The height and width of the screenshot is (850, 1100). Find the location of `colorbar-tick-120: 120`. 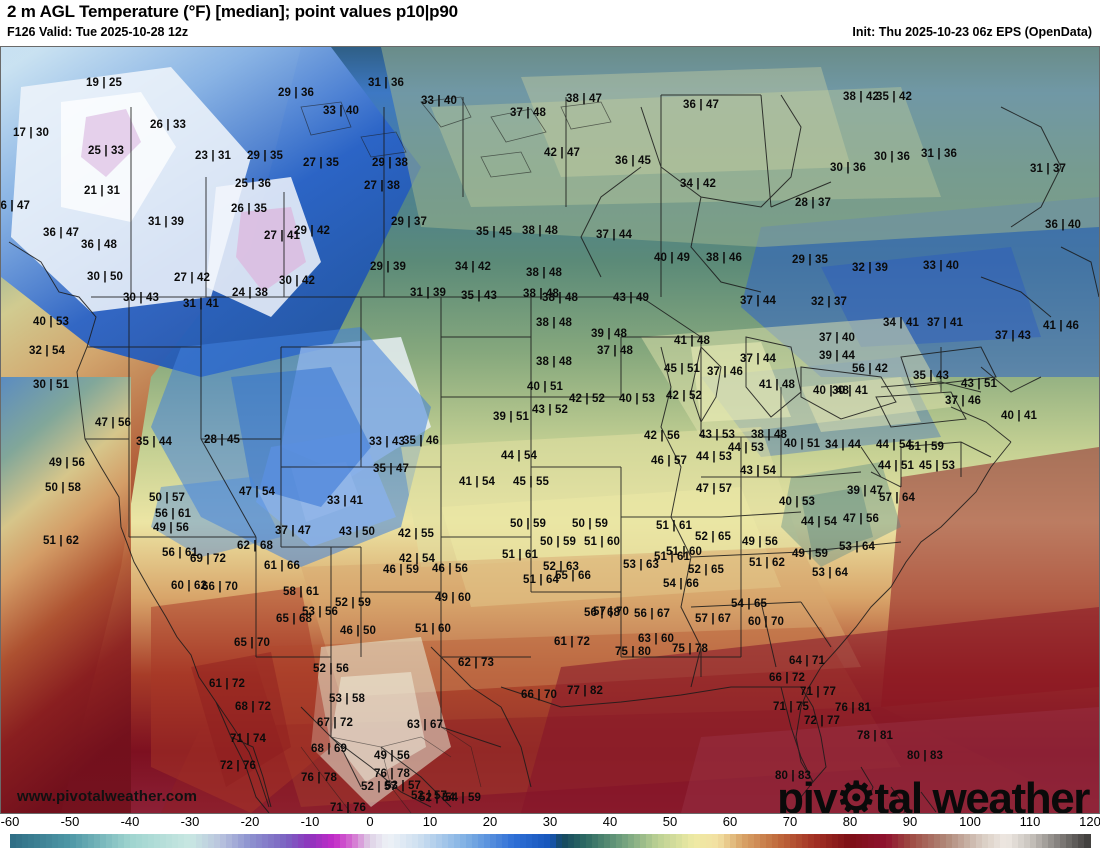

colorbar-tick-120: 120 is located at coordinates (1089, 821).